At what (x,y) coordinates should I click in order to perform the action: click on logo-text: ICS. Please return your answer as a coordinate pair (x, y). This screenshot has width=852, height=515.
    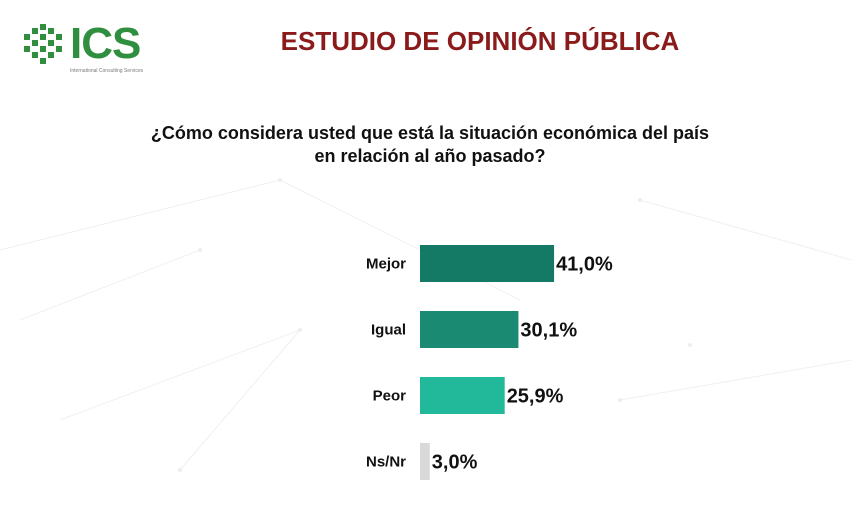
    Looking at the image, I should click on (105, 43).